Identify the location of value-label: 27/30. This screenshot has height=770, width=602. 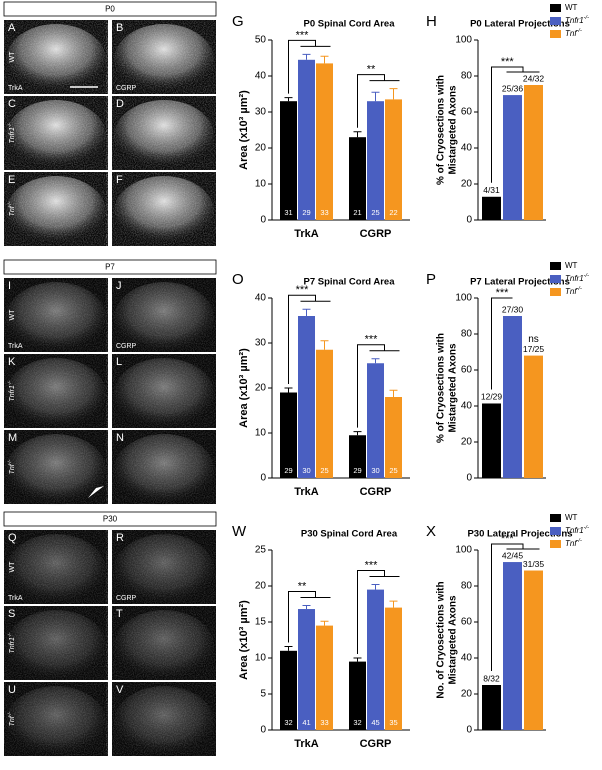
(513, 309).